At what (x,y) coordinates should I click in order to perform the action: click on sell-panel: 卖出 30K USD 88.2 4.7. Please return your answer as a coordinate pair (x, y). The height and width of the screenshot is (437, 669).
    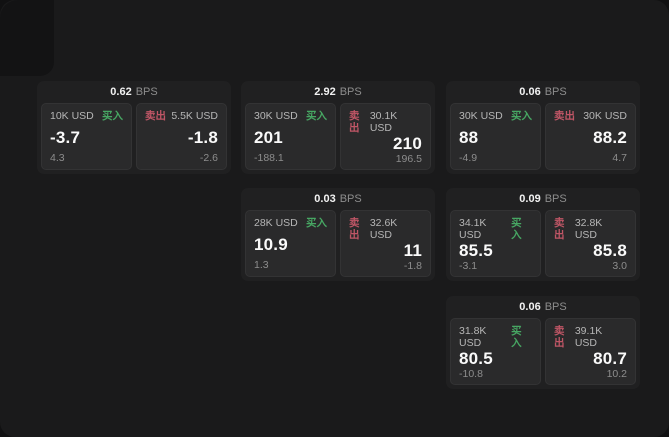
    Looking at the image, I should click on (590, 136).